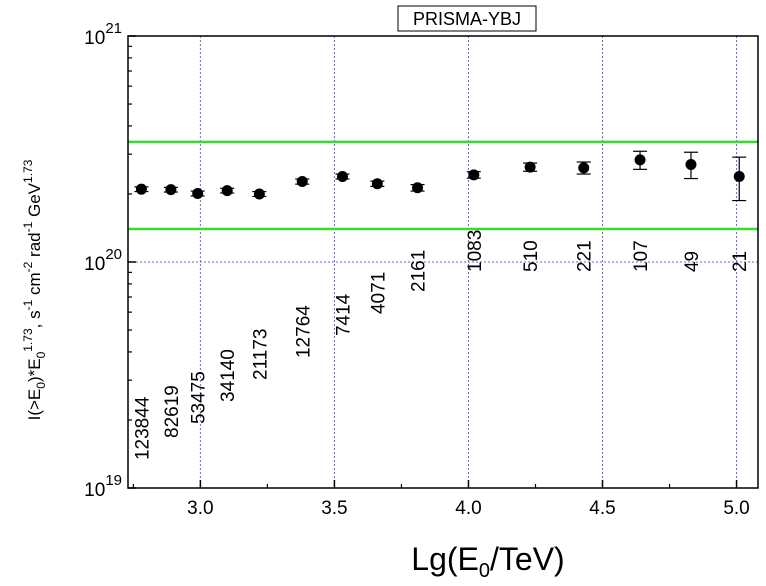 This screenshot has height=586, width=766. Describe the element at coordinates (103, 34) in the screenshot. I see `y-tick-label: 1021` at that location.